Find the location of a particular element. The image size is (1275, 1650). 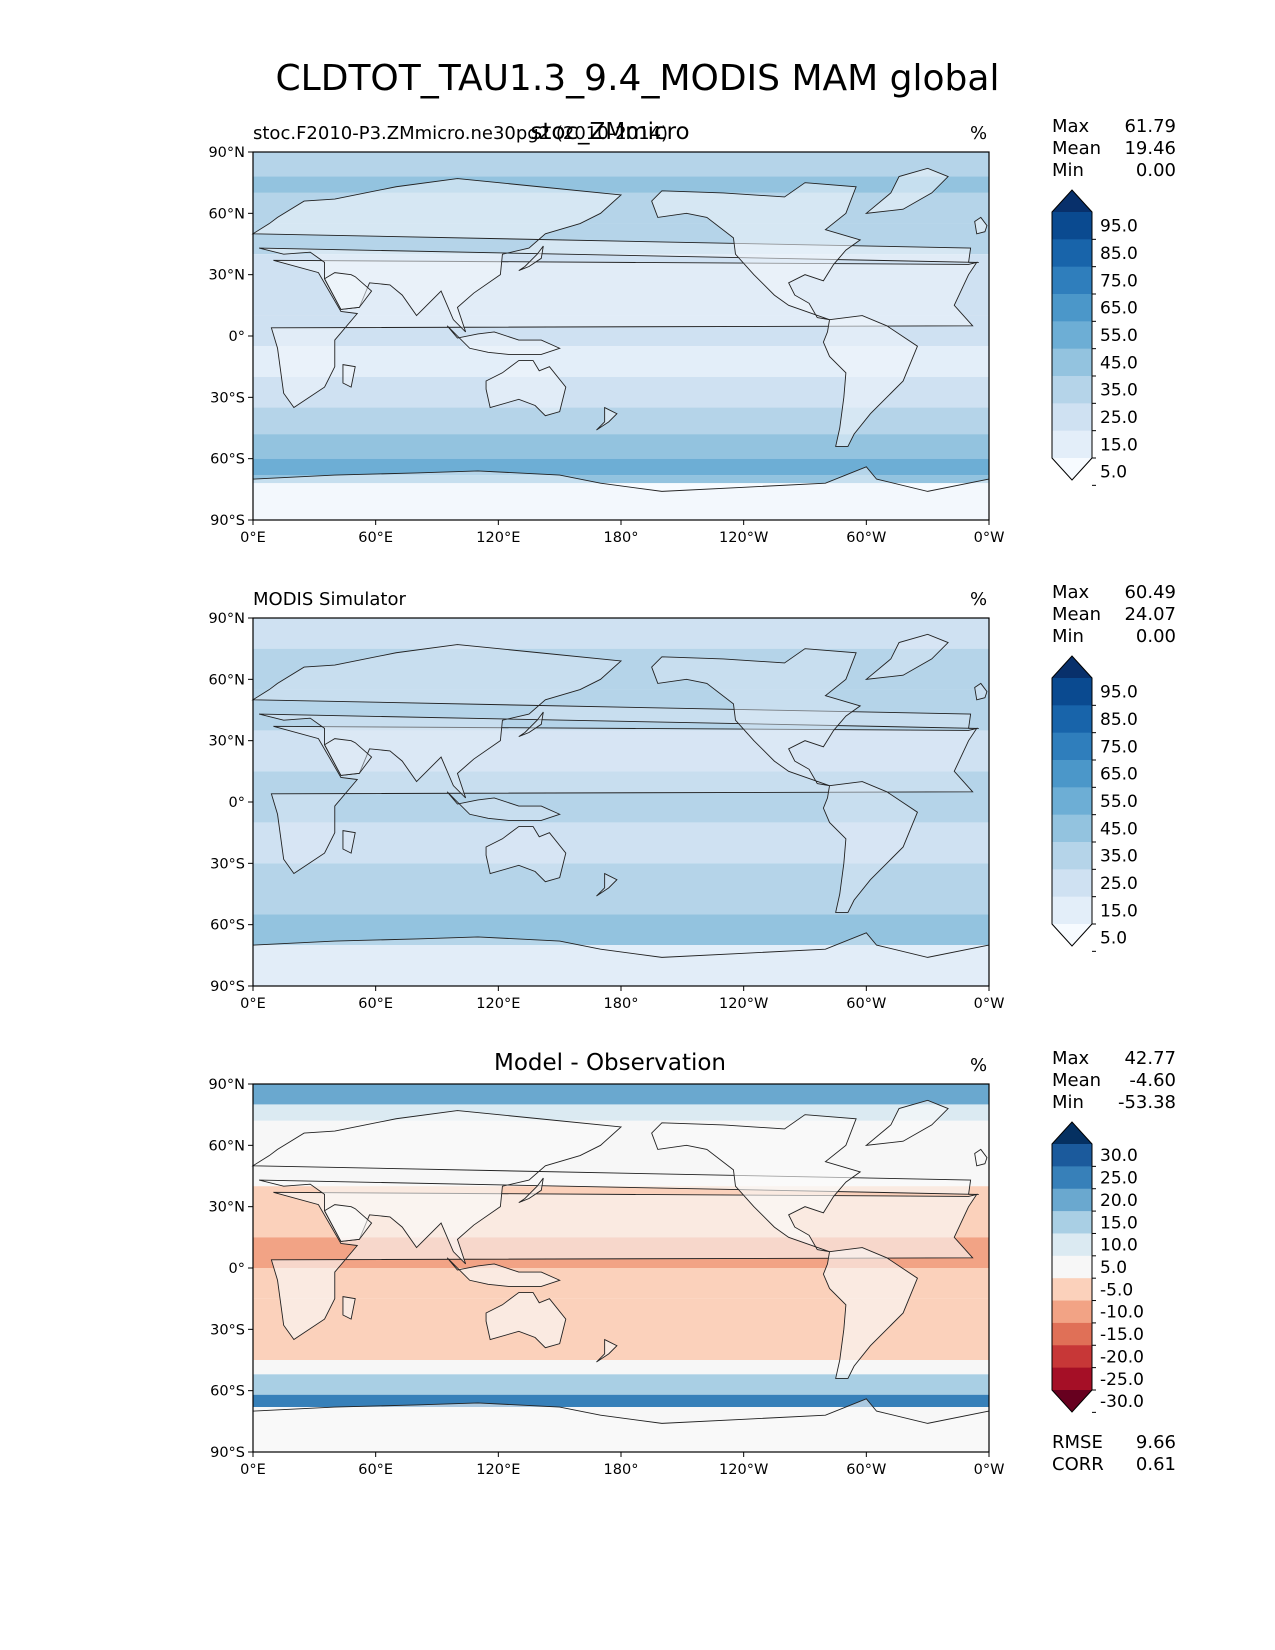

panel1-units: % is located at coordinates (979, 133).